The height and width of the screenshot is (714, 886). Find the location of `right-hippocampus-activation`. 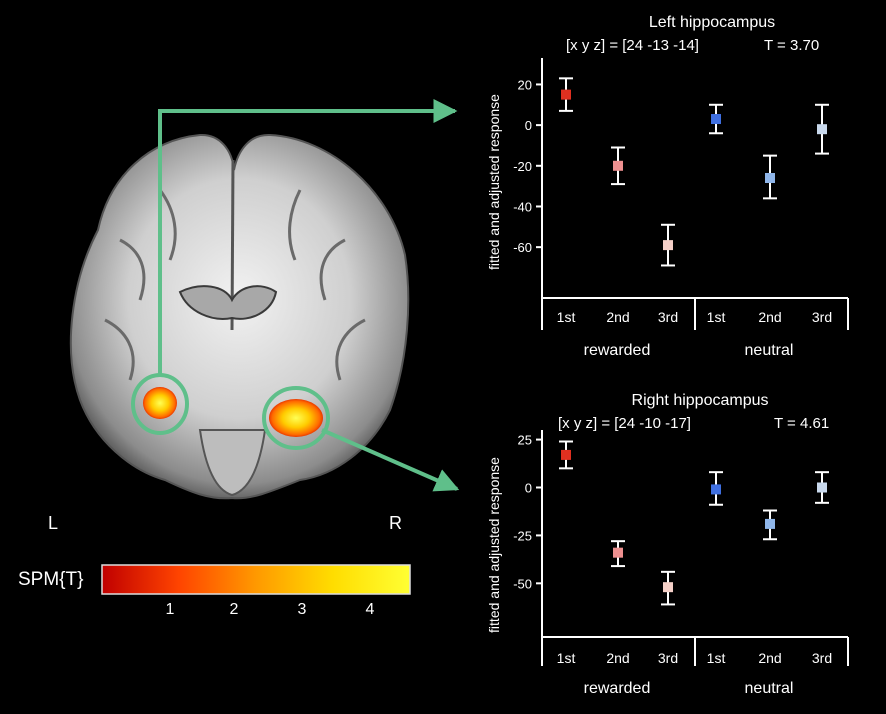

right-hippocampus-activation is located at coordinates (296, 418).